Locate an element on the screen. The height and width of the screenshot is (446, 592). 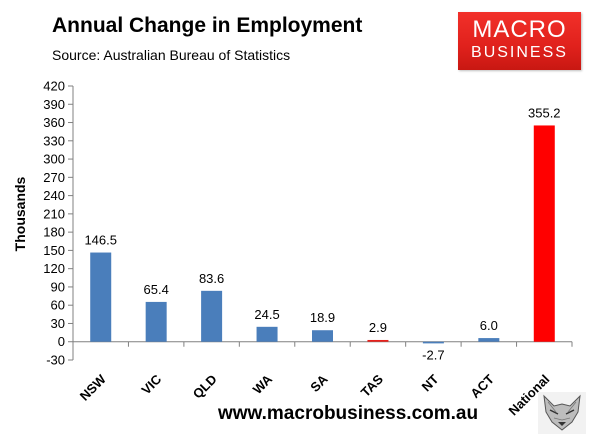
chart-title: Annual Change in Employment is located at coordinates (207, 25).